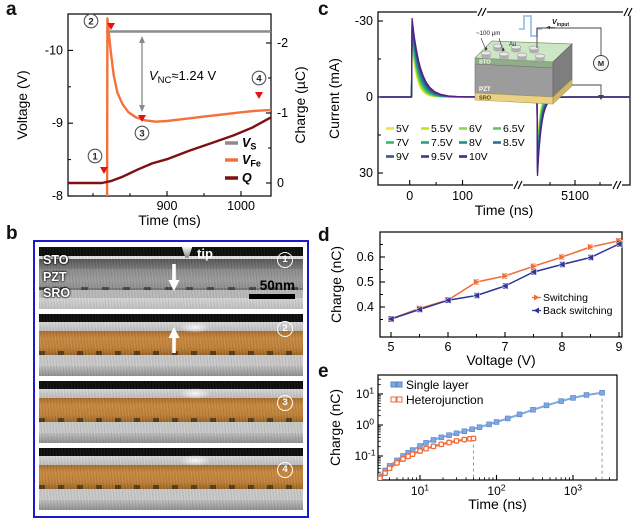 Image resolution: width=641 pixels, height=522 pixels. What do you see at coordinates (601, 63) in the screenshot?
I see `svg-text: M` at bounding box center [601, 63].